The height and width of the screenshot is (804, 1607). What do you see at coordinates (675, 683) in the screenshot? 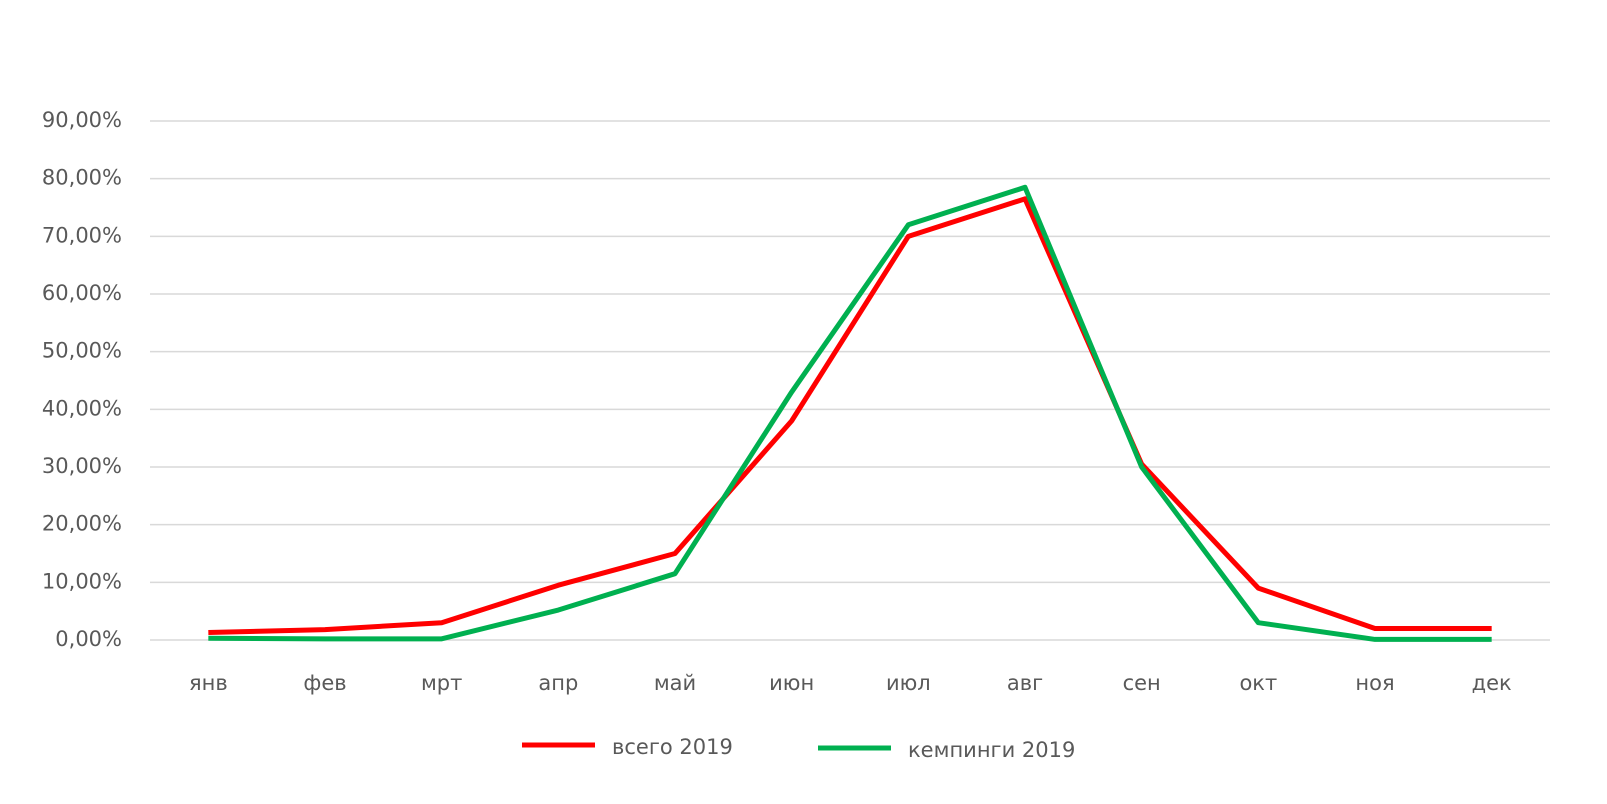
I see `x-tick-label: май` at bounding box center [675, 683].